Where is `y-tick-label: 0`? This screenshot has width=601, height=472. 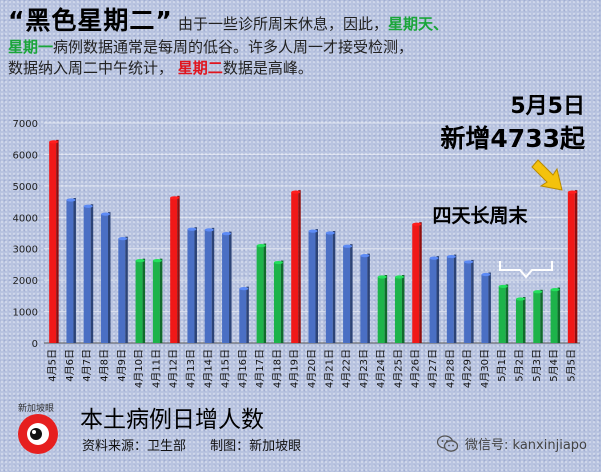
y-tick-label: 0 is located at coordinates (35, 344).